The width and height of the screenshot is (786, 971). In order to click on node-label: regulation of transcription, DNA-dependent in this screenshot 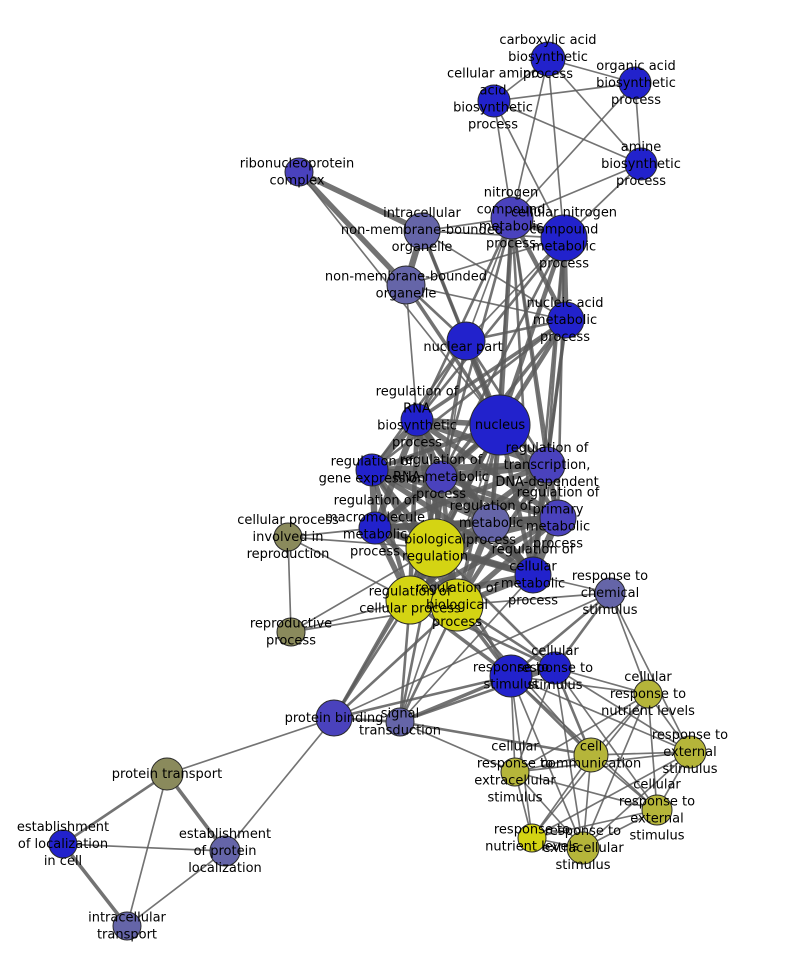, I will do `click(546, 465)`.